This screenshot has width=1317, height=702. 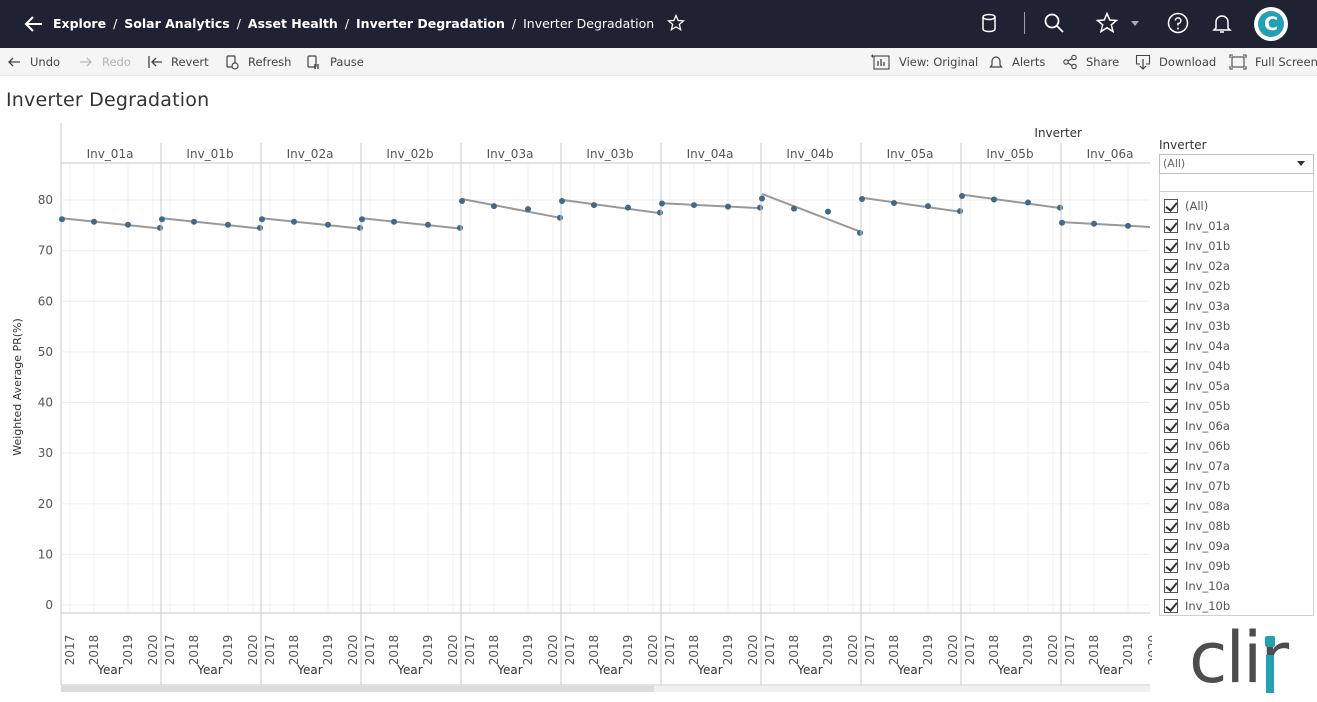 I want to click on filter-item: Inv_05b, so click(x=1236, y=406).